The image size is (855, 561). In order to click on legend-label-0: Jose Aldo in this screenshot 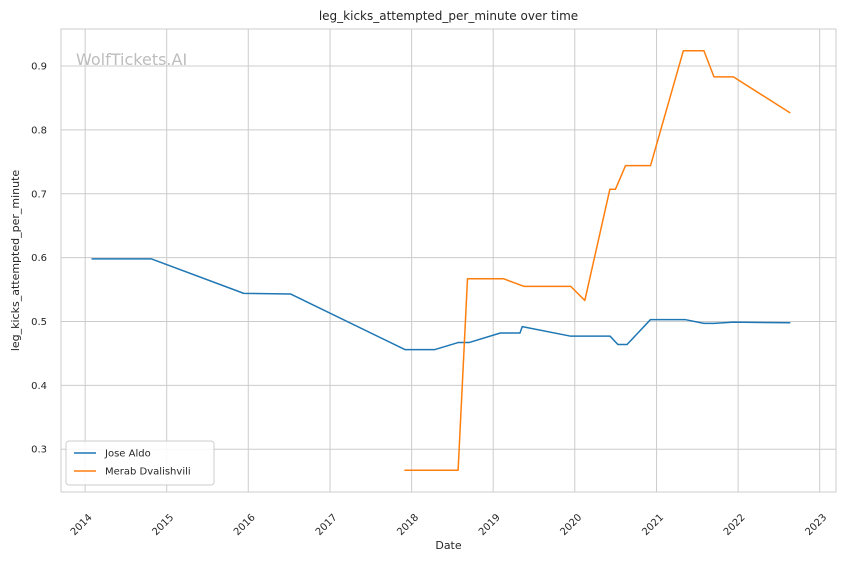, I will do `click(127, 454)`.